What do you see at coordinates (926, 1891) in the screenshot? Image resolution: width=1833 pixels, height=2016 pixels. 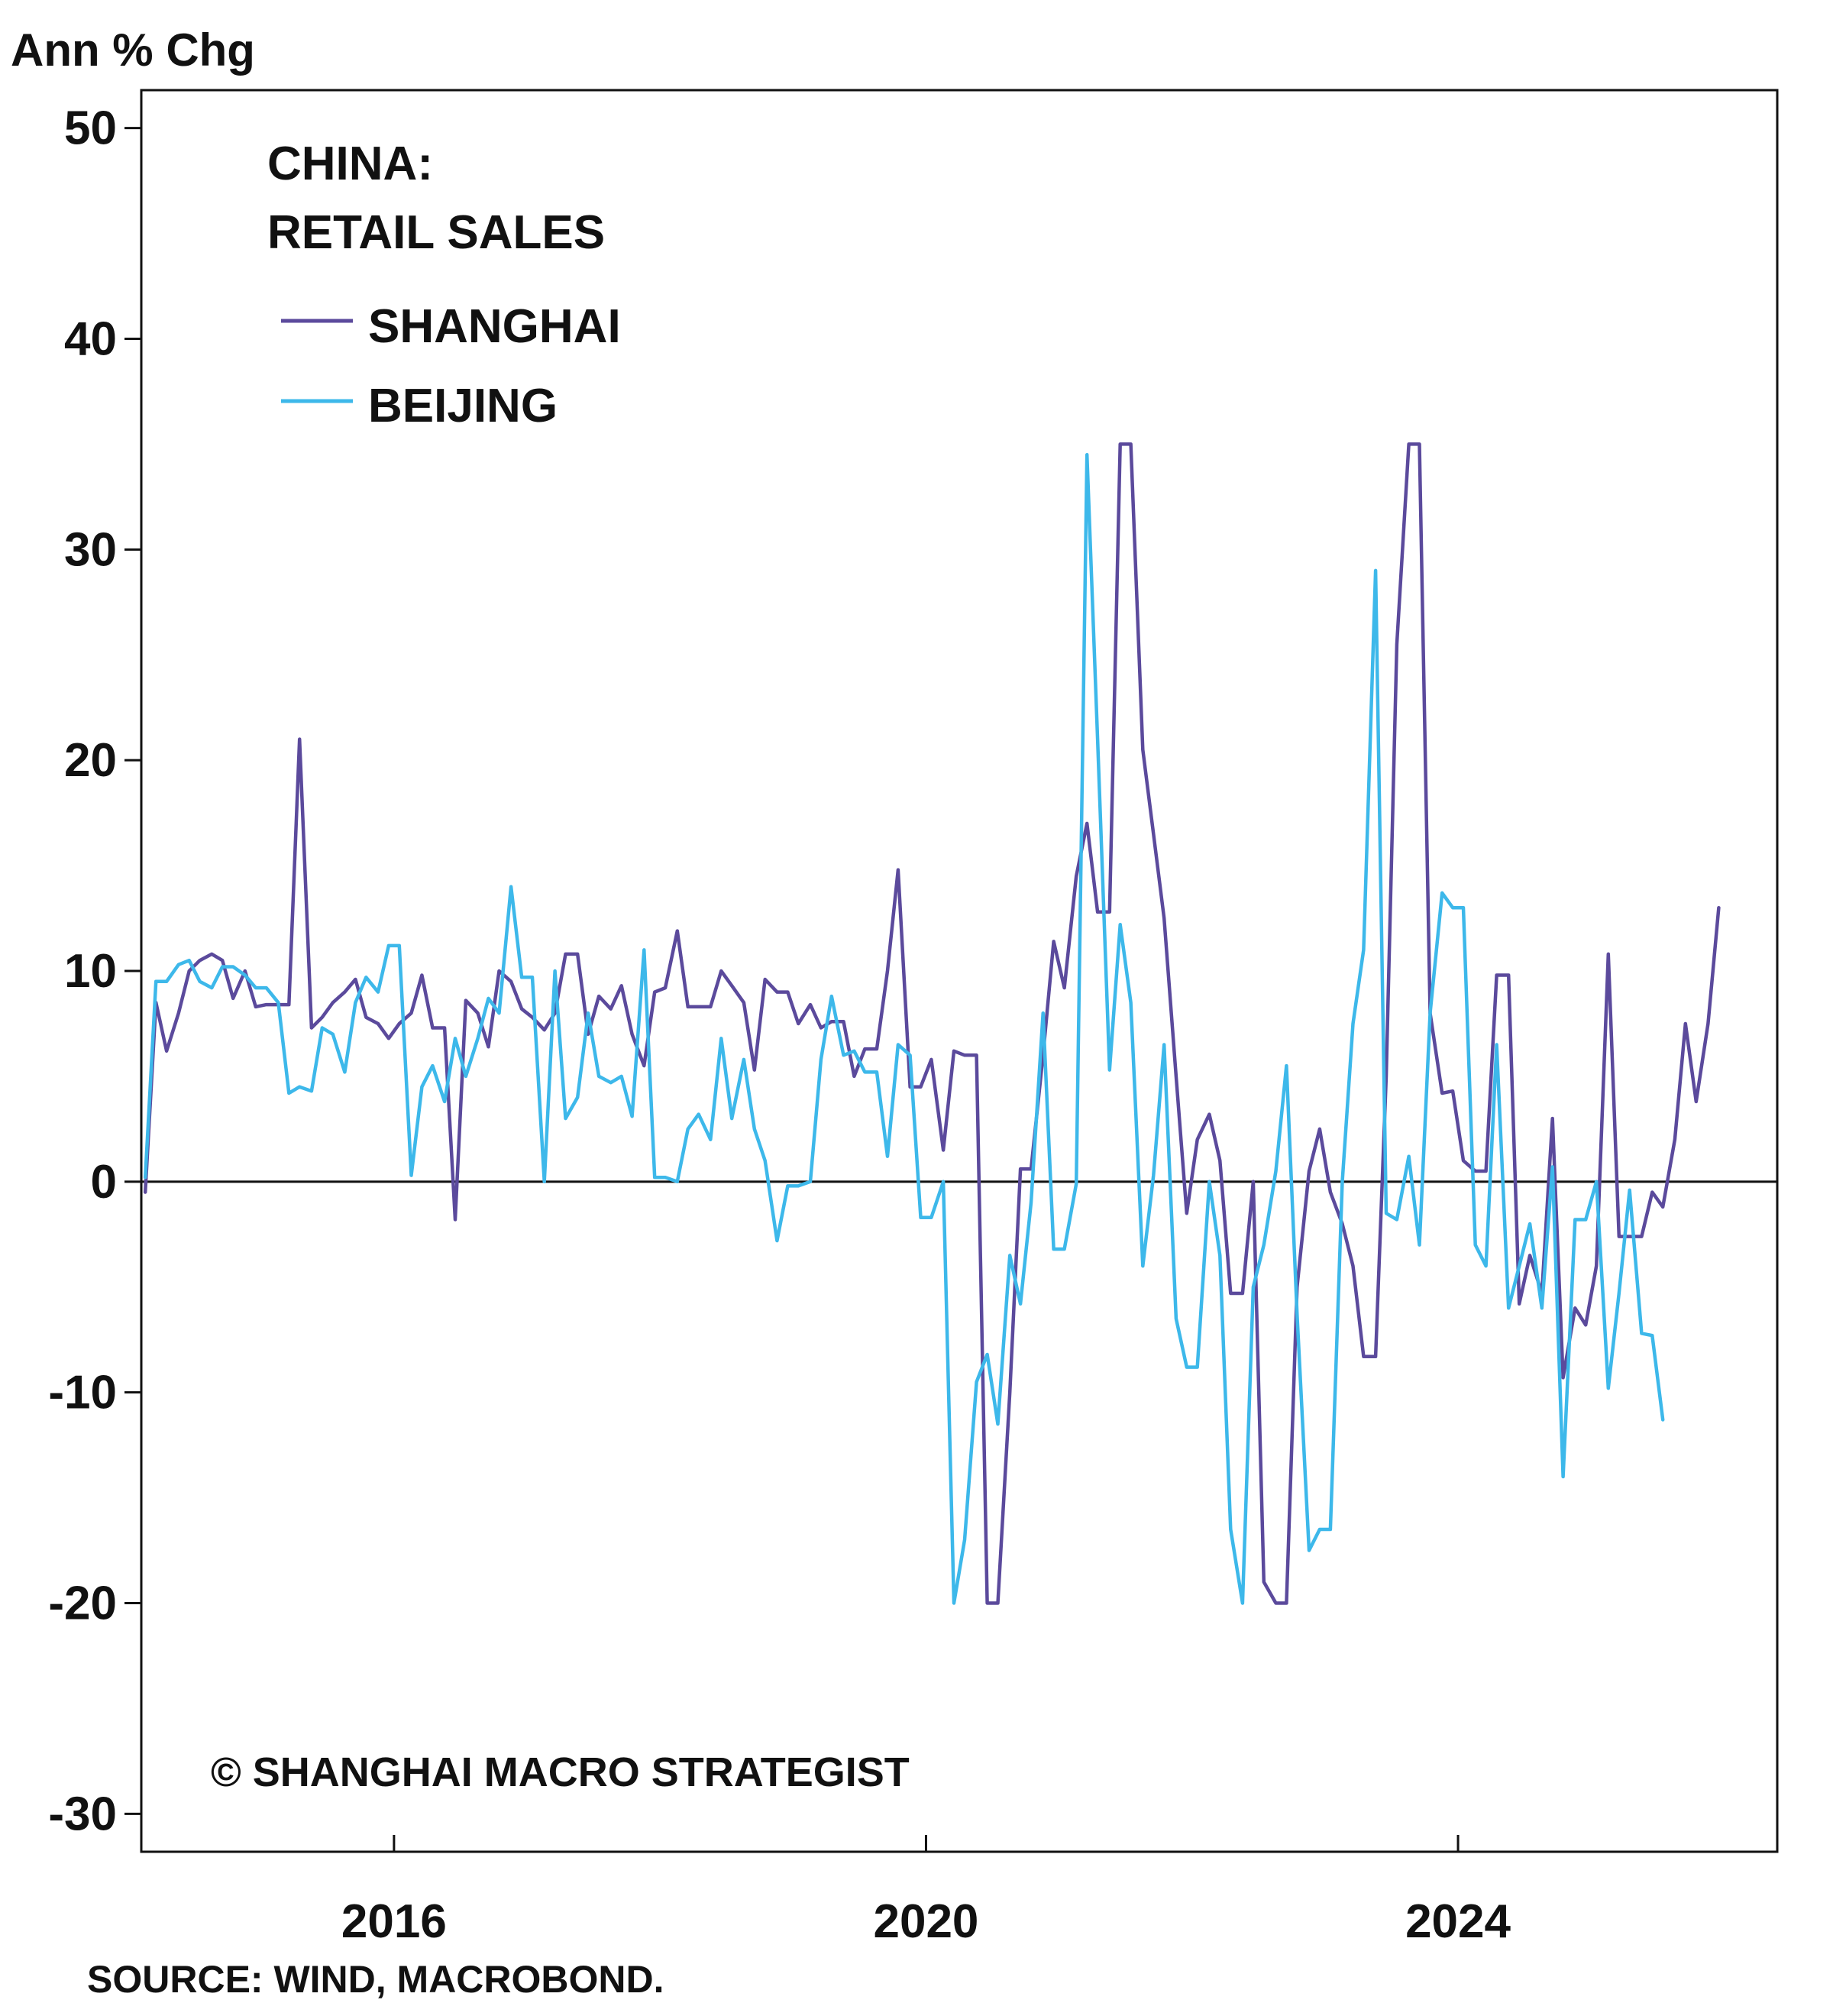 I see `x-axis: 2016 2020 2024` at bounding box center [926, 1891].